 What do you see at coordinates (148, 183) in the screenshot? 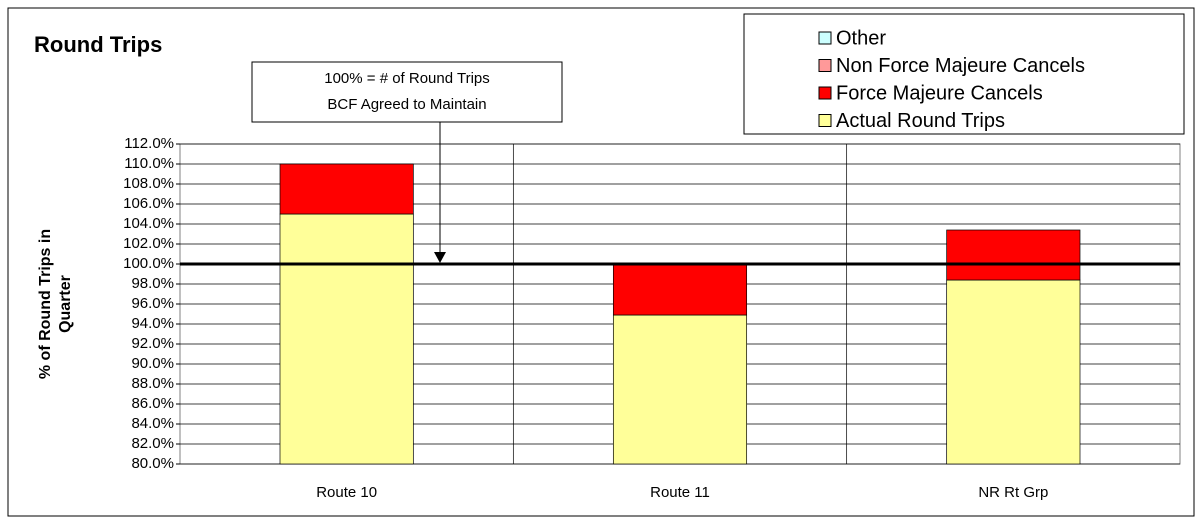
I see `y-tick-label: 108.0%` at bounding box center [148, 183].